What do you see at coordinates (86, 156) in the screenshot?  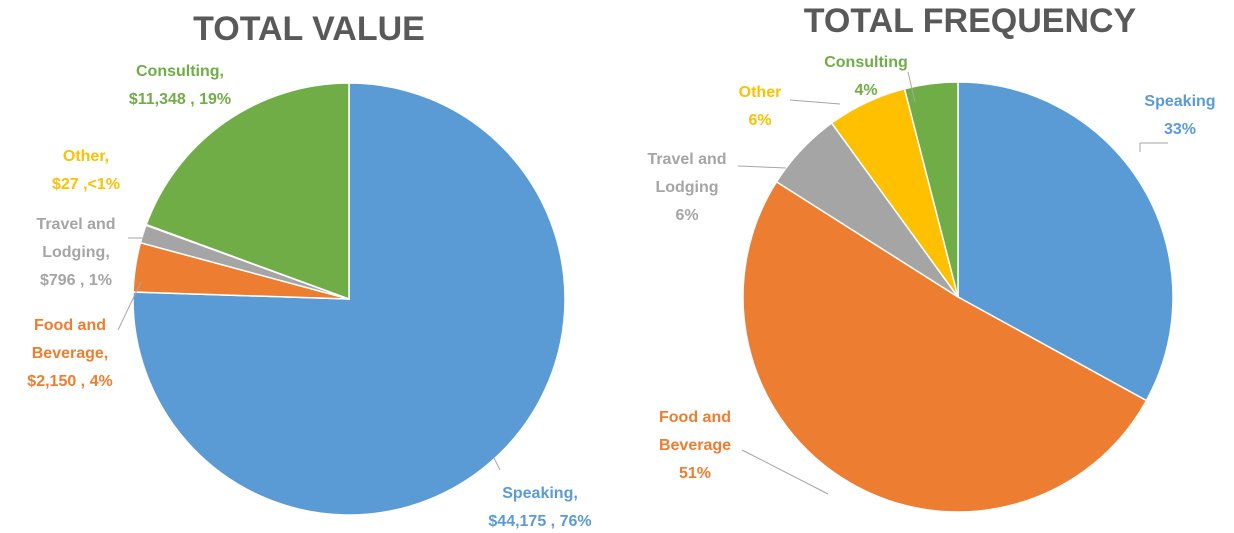 I see `category-label: Other,` at bounding box center [86, 156].